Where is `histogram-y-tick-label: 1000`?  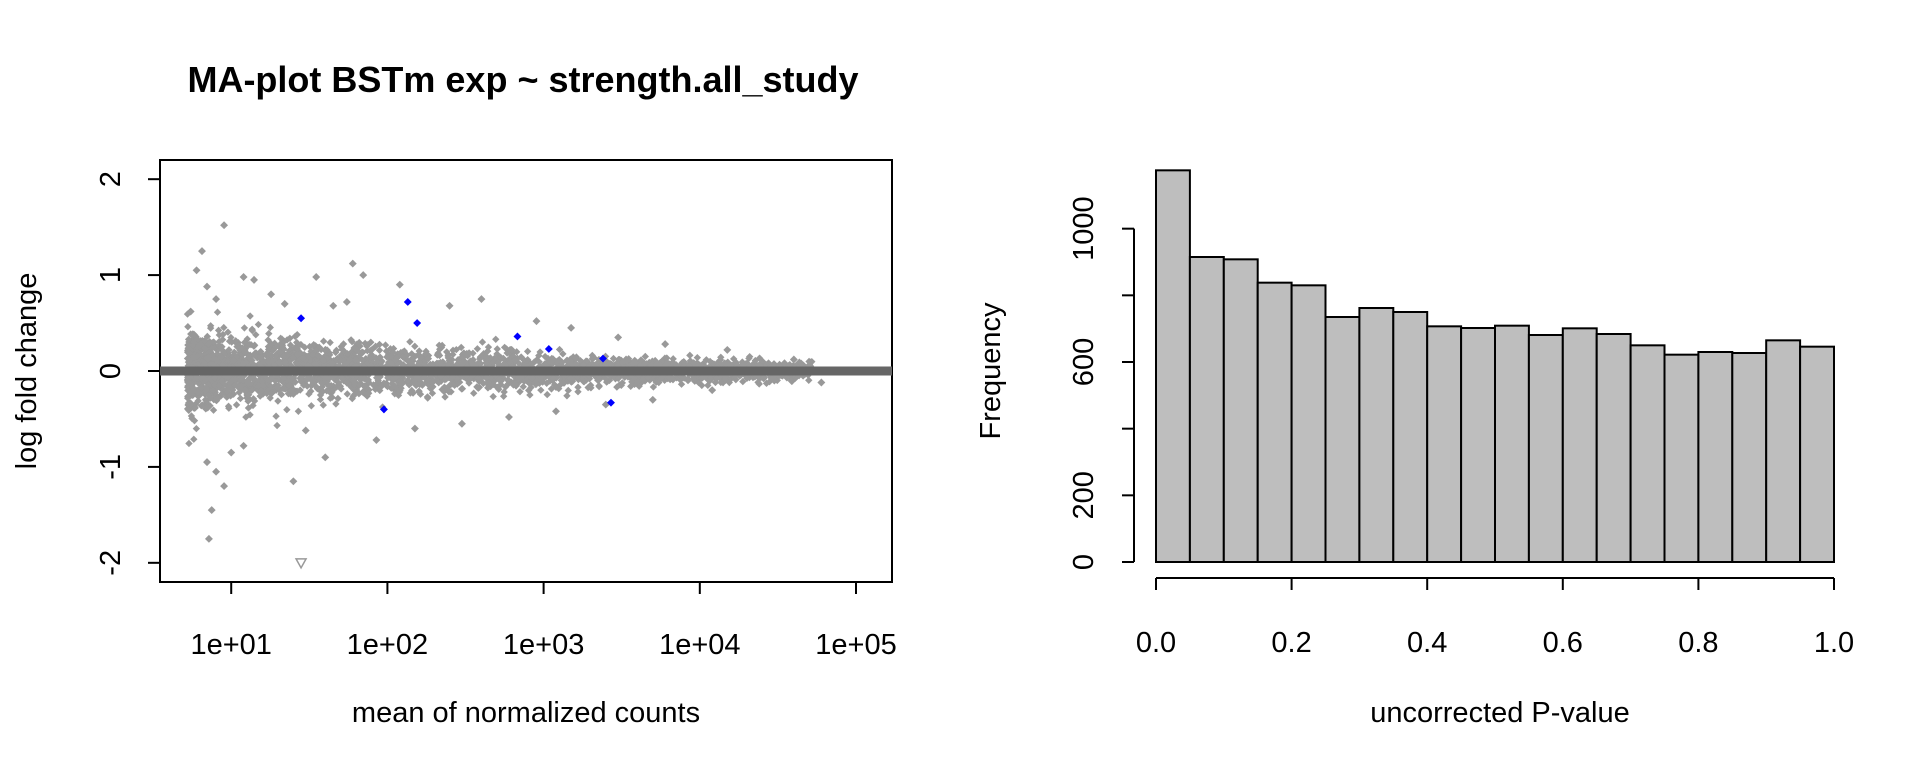 histogram-y-tick-label: 1000 is located at coordinates (1084, 228).